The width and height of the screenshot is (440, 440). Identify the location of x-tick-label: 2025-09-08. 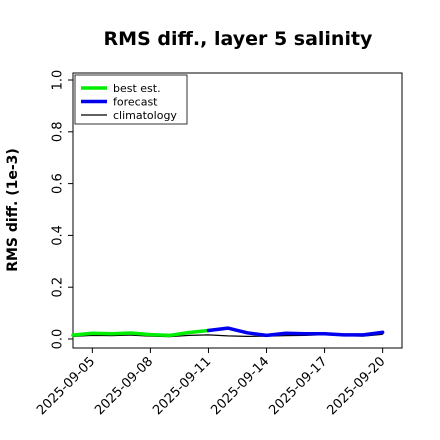
(124, 386).